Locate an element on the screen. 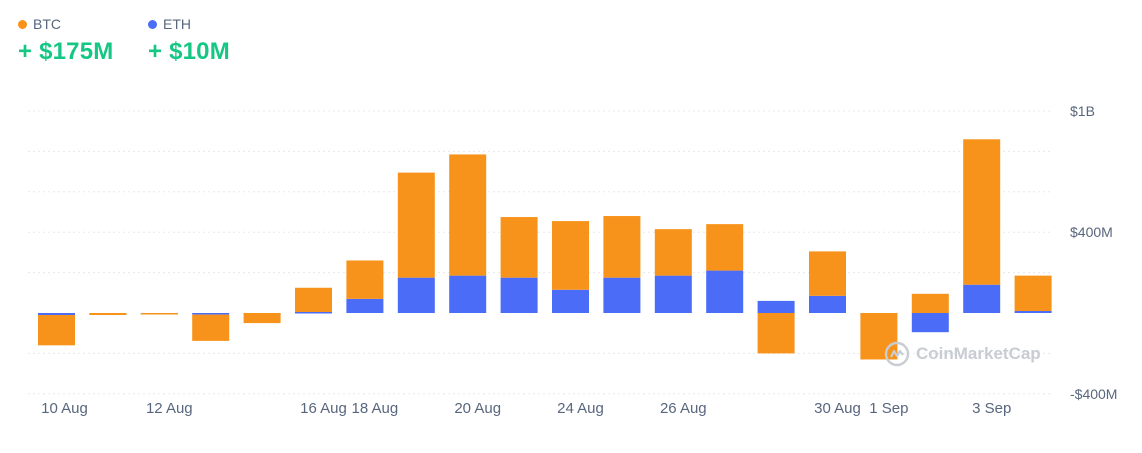 The width and height of the screenshot is (1142, 453). eth-dot-icon is located at coordinates (152, 24).